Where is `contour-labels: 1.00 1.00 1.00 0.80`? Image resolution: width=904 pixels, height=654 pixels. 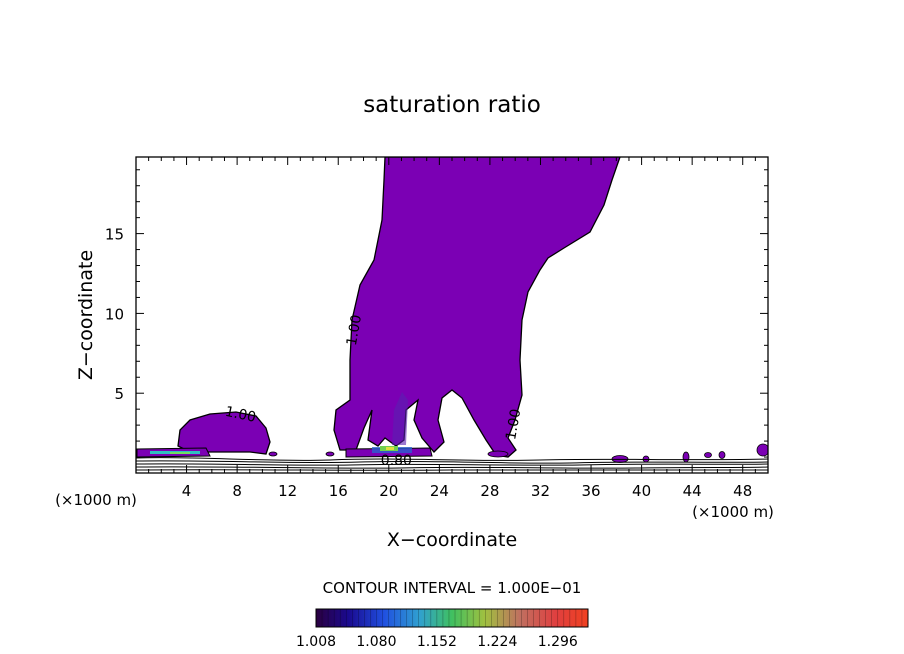
contour-labels: 1.00 1.00 1.00 0.80 is located at coordinates (374, 391).